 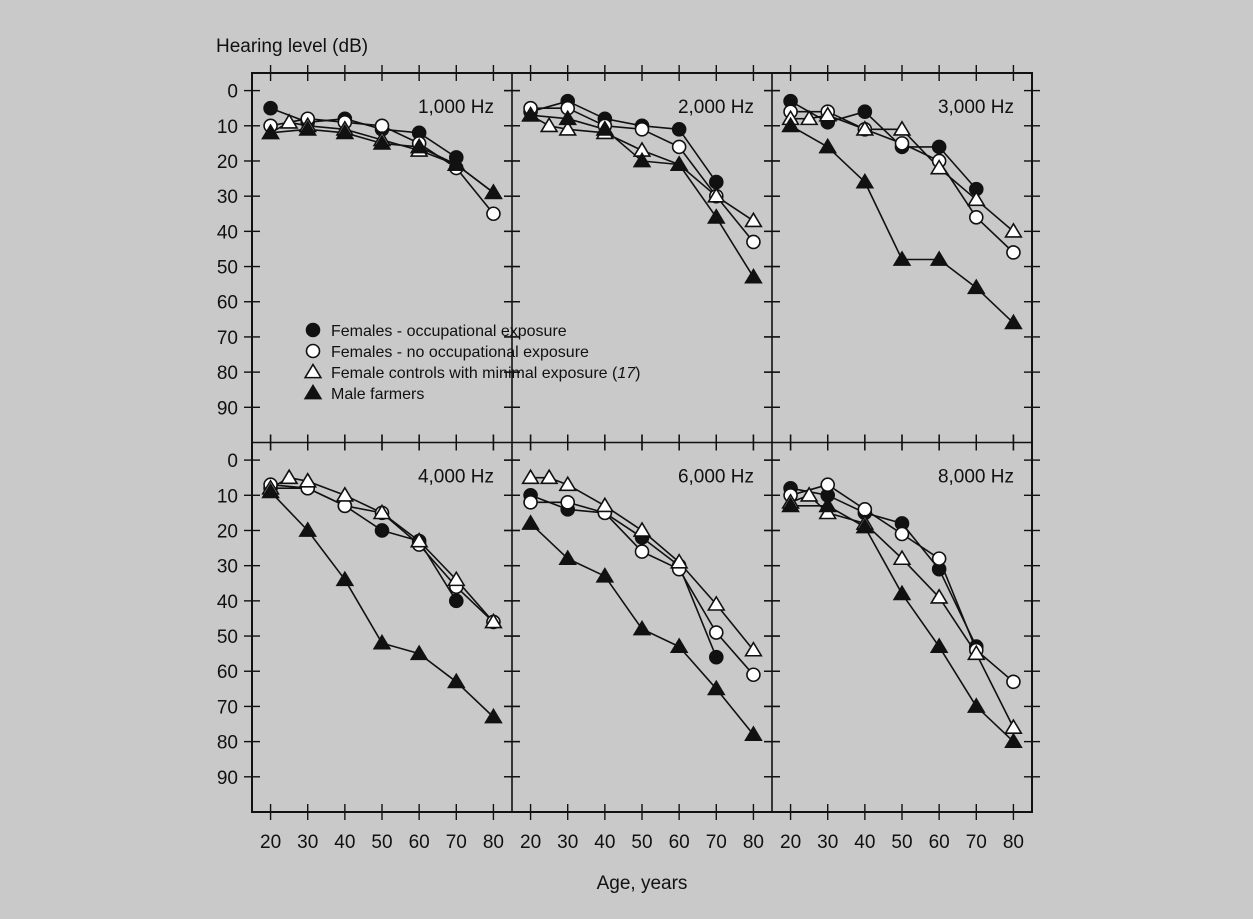 What do you see at coordinates (313, 330) in the screenshot?
I see `legend-marker-females-occ` at bounding box center [313, 330].